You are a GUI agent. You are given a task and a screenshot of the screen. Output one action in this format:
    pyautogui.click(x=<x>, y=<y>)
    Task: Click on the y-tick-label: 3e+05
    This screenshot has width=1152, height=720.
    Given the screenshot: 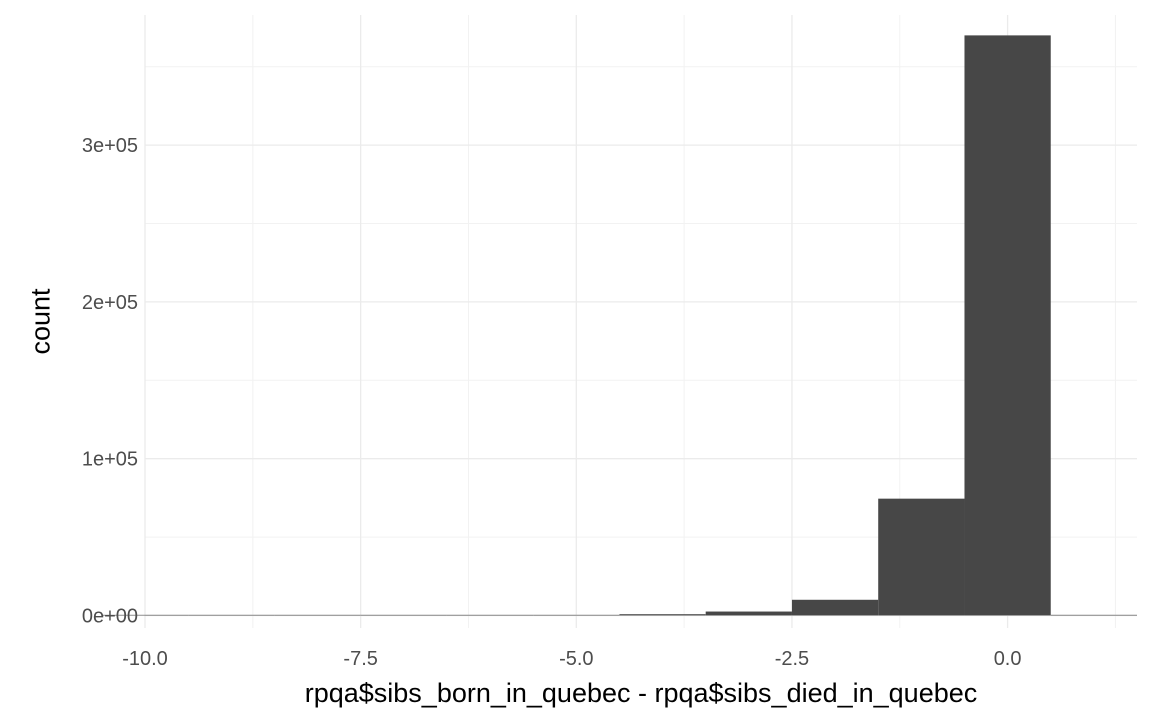 What is the action you would take?
    pyautogui.click(x=110, y=146)
    